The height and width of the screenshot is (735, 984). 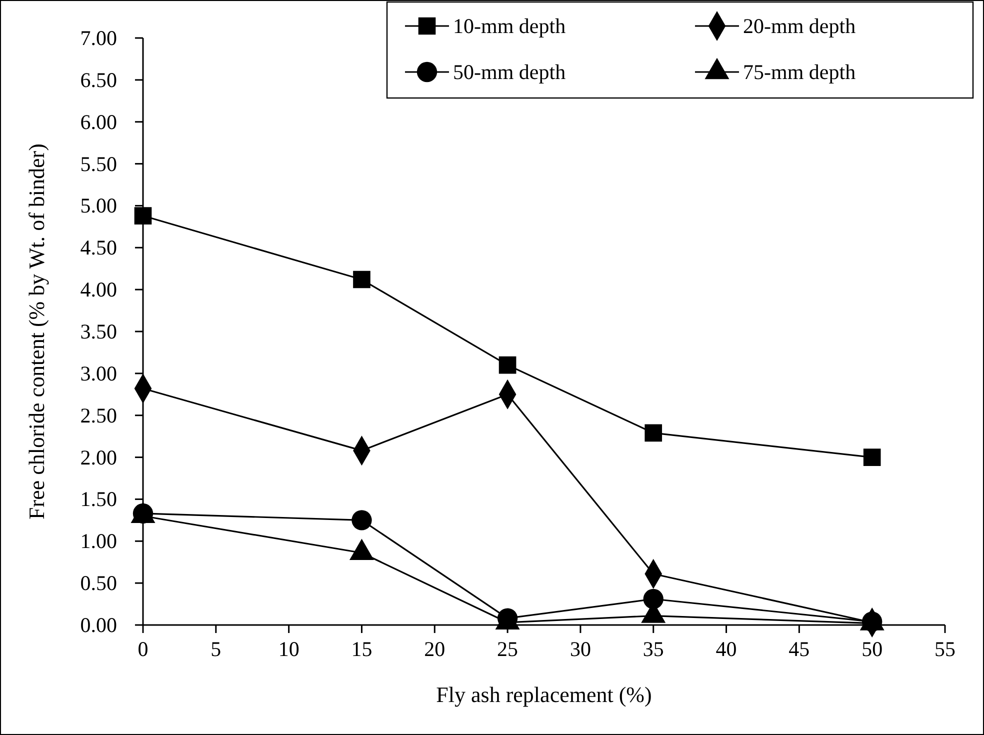 What do you see at coordinates (653, 649) in the screenshot?
I see `x-tick-label: 35` at bounding box center [653, 649].